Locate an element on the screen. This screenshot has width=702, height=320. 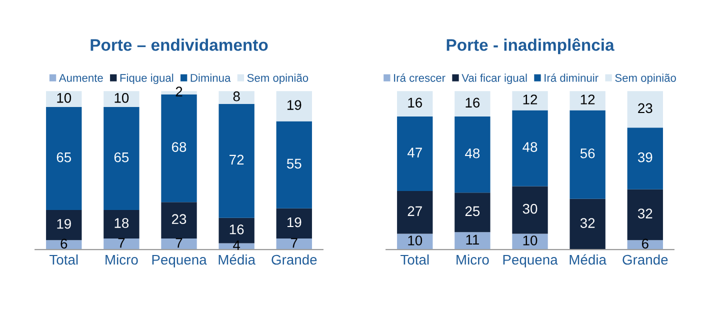
legend-label: Diminua is located at coordinates (210, 78).